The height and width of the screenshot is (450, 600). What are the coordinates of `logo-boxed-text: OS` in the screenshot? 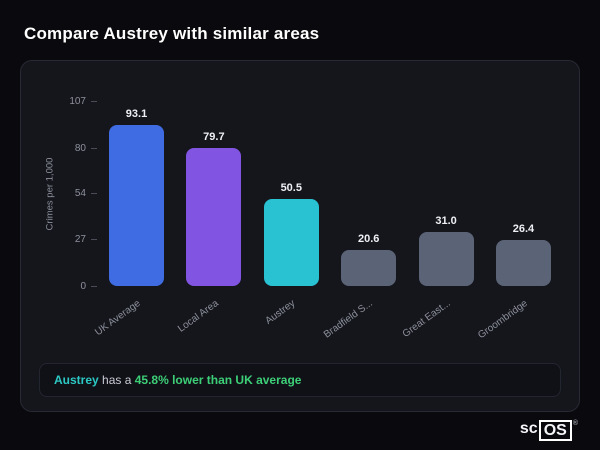 It's located at (555, 430).